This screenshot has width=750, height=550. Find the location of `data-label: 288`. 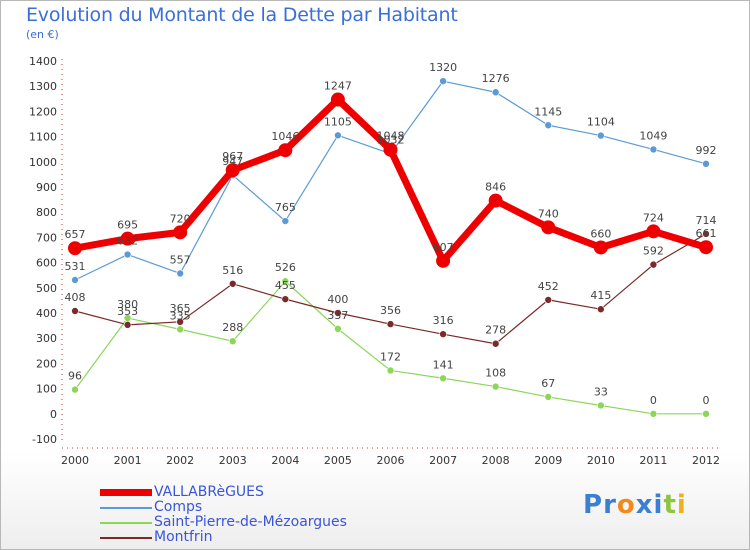

data-label: 288 is located at coordinates (232, 327).